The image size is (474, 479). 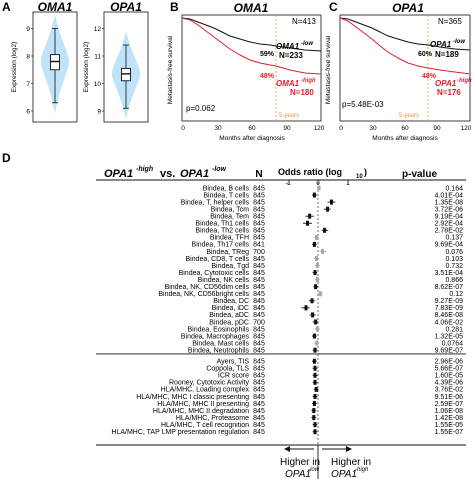 What do you see at coordinates (230, 308) in the screenshot?
I see `forest-row-label: Bindea, iDC` at bounding box center [230, 308].